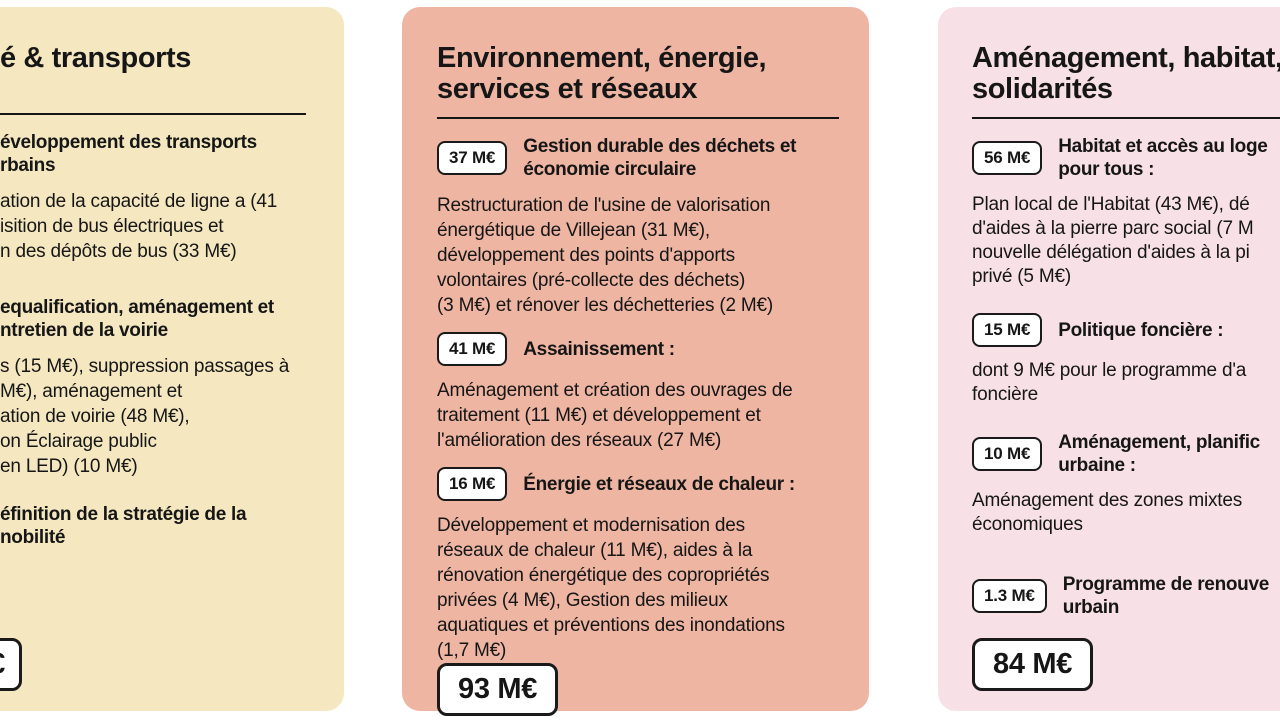 Image resolution: width=1280 pixels, height=720 pixels. Describe the element at coordinates (1109, 382) in the screenshot. I see `section-body-fonciere: dont 9 M€ pour le programme d'a foncière` at that location.